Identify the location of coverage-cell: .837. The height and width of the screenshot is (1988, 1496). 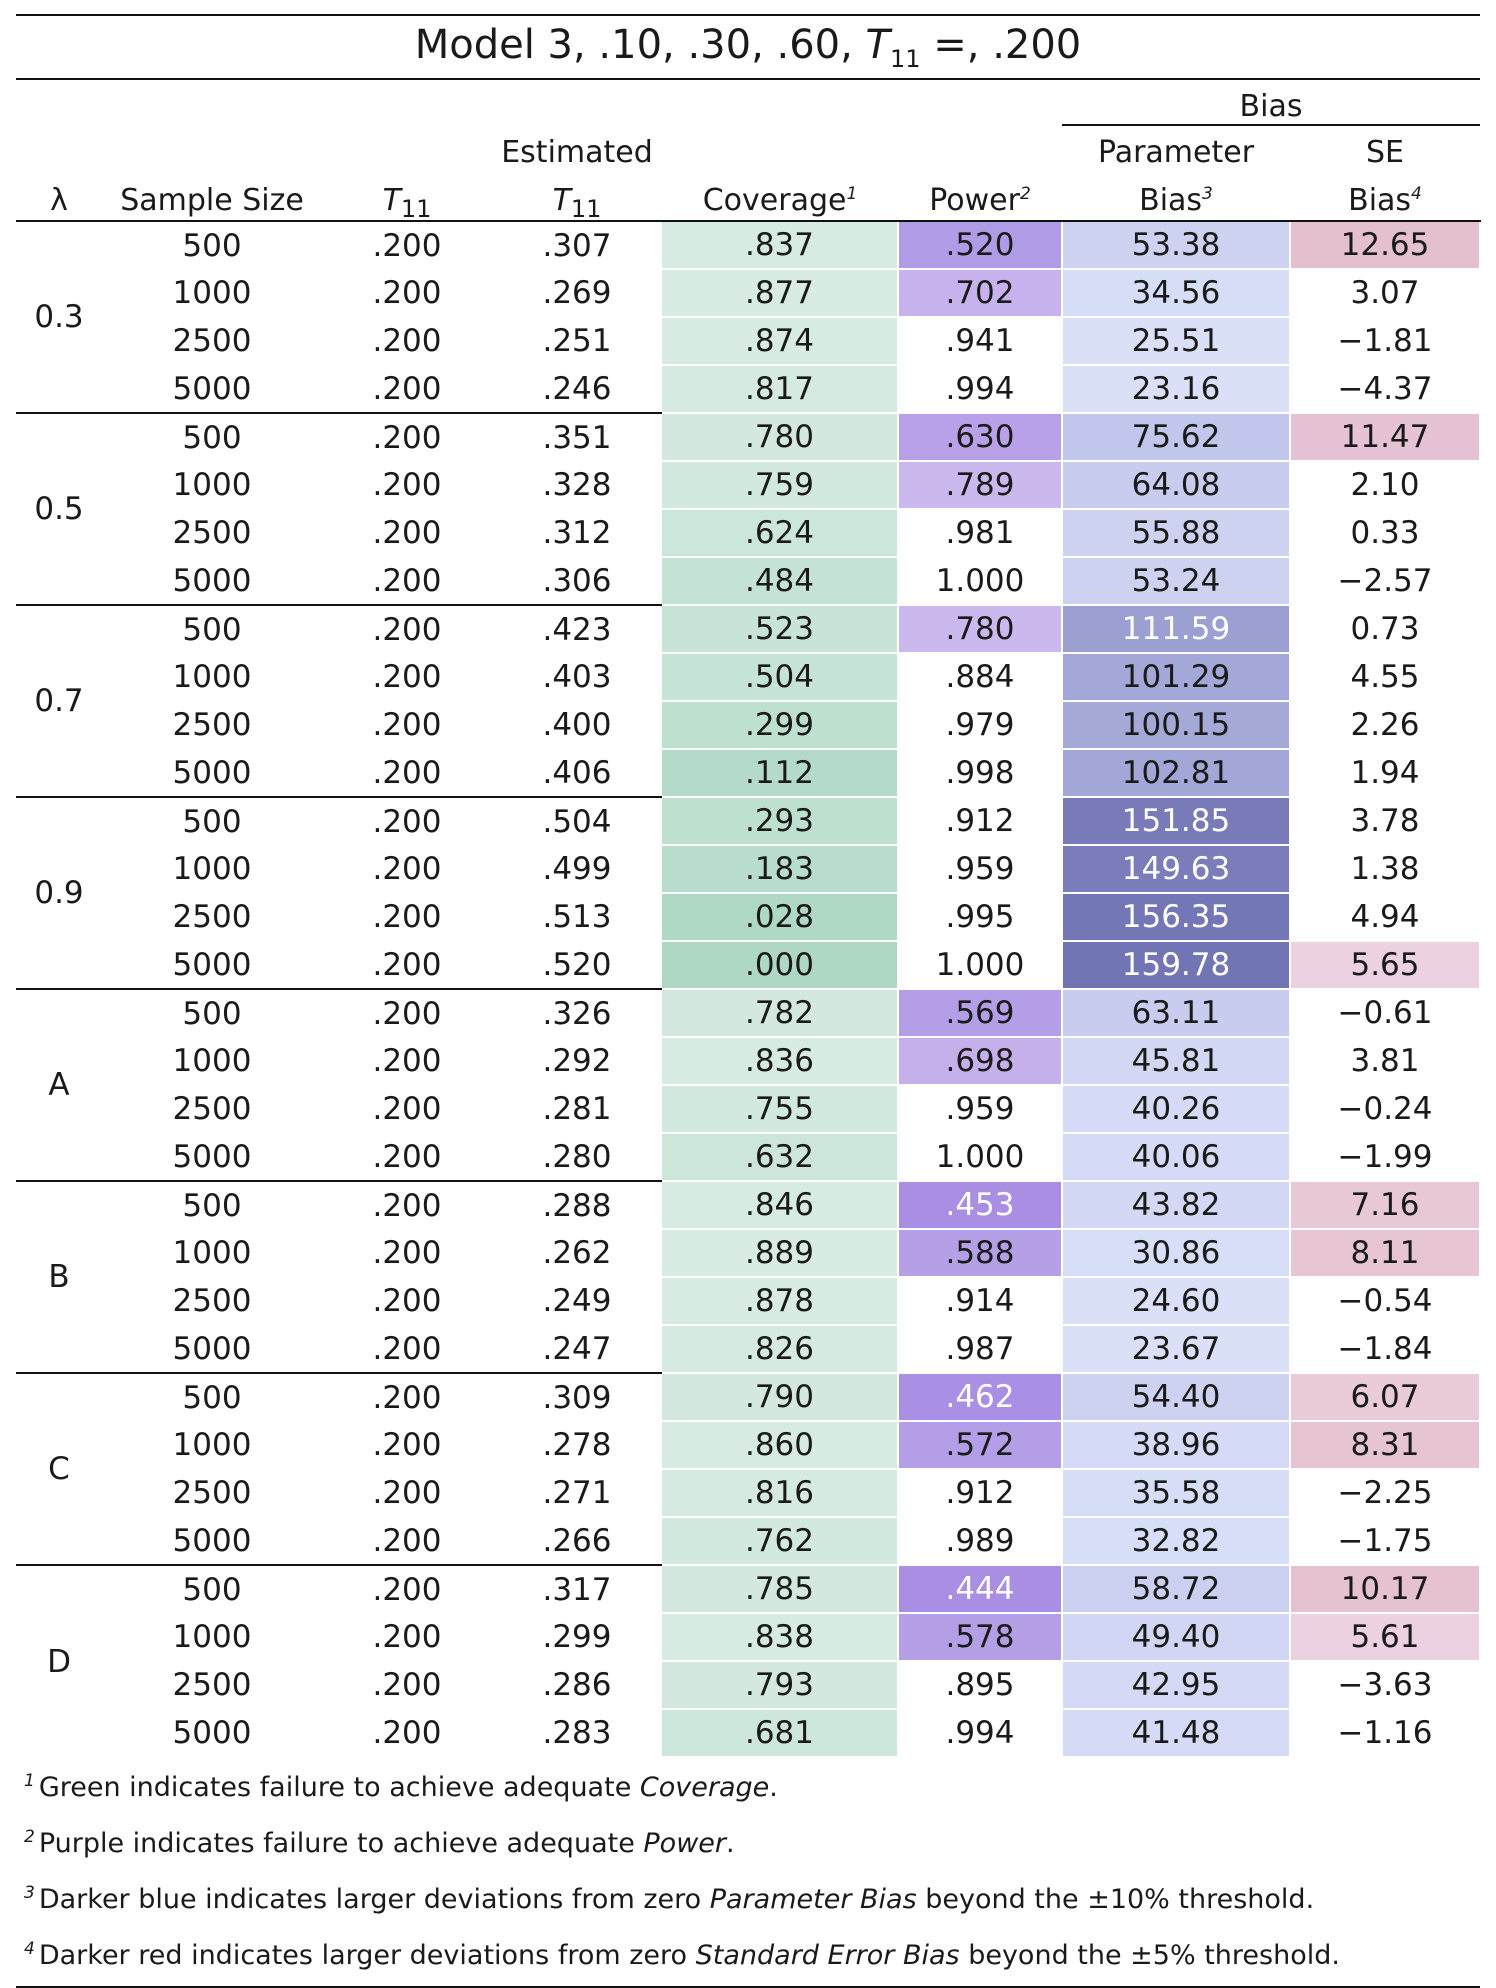
(780, 245).